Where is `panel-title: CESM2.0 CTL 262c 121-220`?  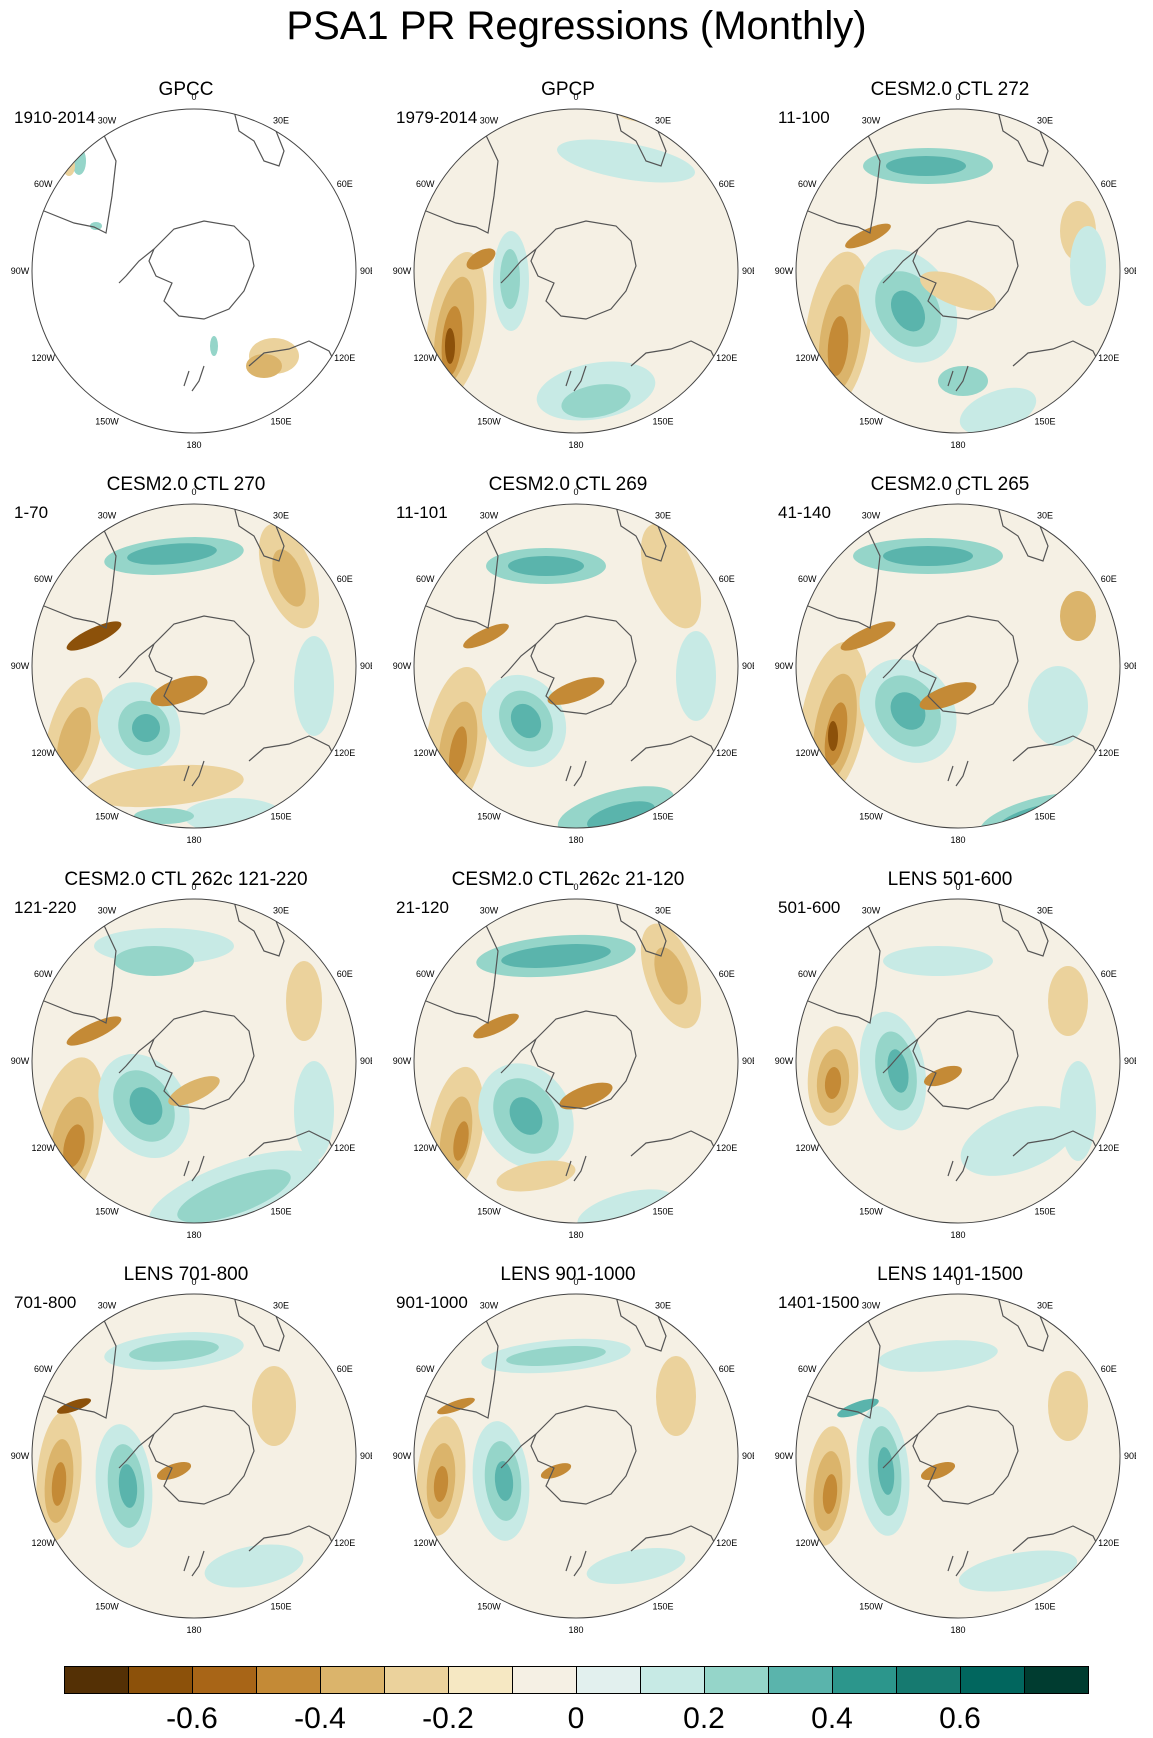
panel-title: CESM2.0 CTL 262c 121-220 is located at coordinates (186, 879).